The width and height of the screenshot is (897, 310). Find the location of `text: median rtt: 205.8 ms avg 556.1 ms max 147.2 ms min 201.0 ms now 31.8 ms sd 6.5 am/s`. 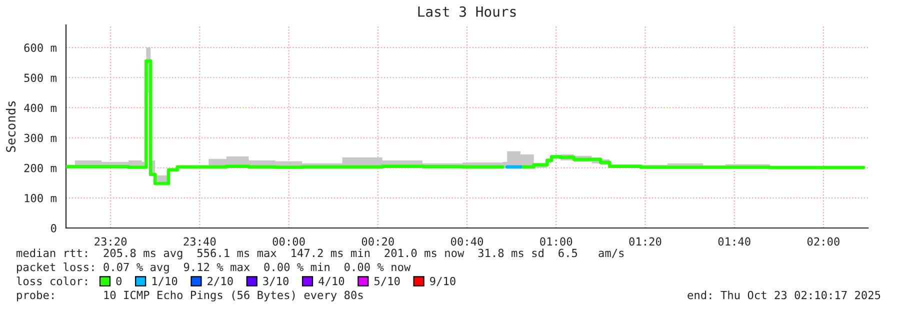

text: median rtt: 205.8 ms avg 556.1 ms max 147.2 ms min 201.0 ms now 31.8 ms sd 6.5 am/s is located at coordinates (320, 254).